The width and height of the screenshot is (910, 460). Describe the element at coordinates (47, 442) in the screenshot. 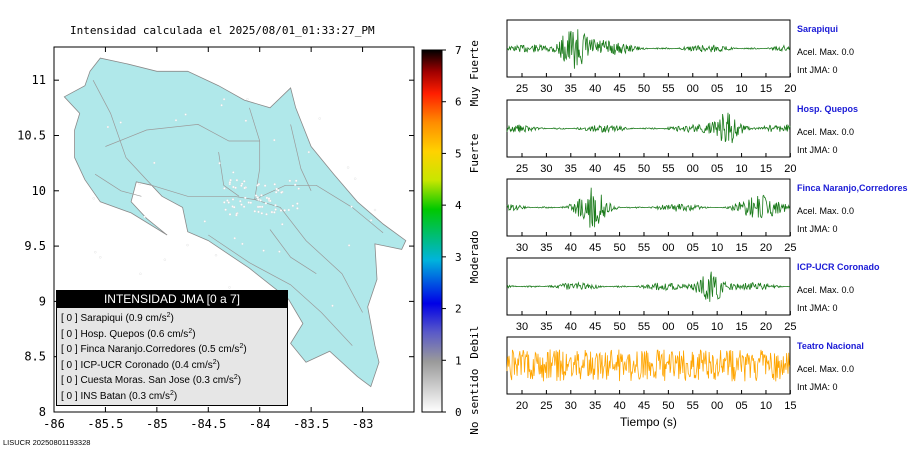

I see `footer-id: LISUCR 20250801193328` at that location.